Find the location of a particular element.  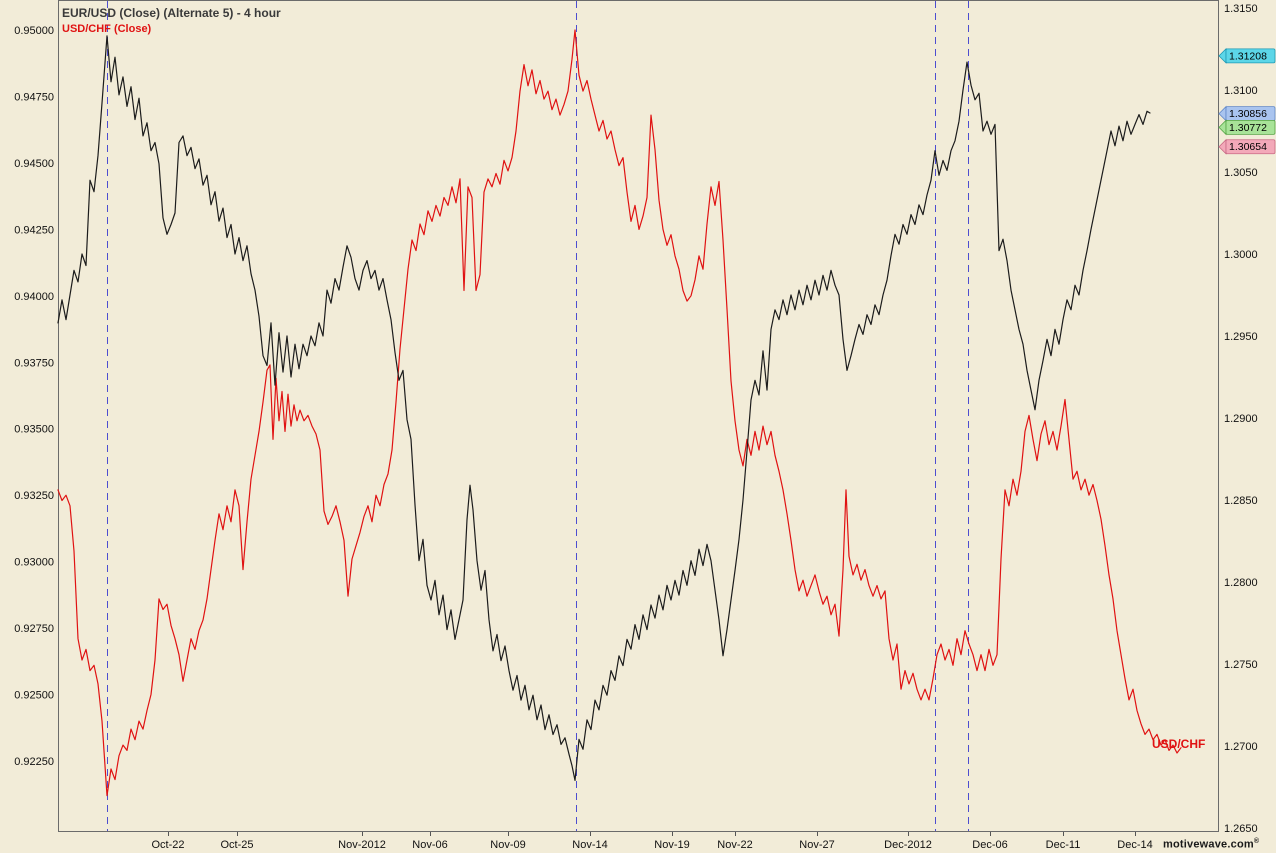

left-axis-tick-label: 0.95000 is located at coordinates (34, 31).